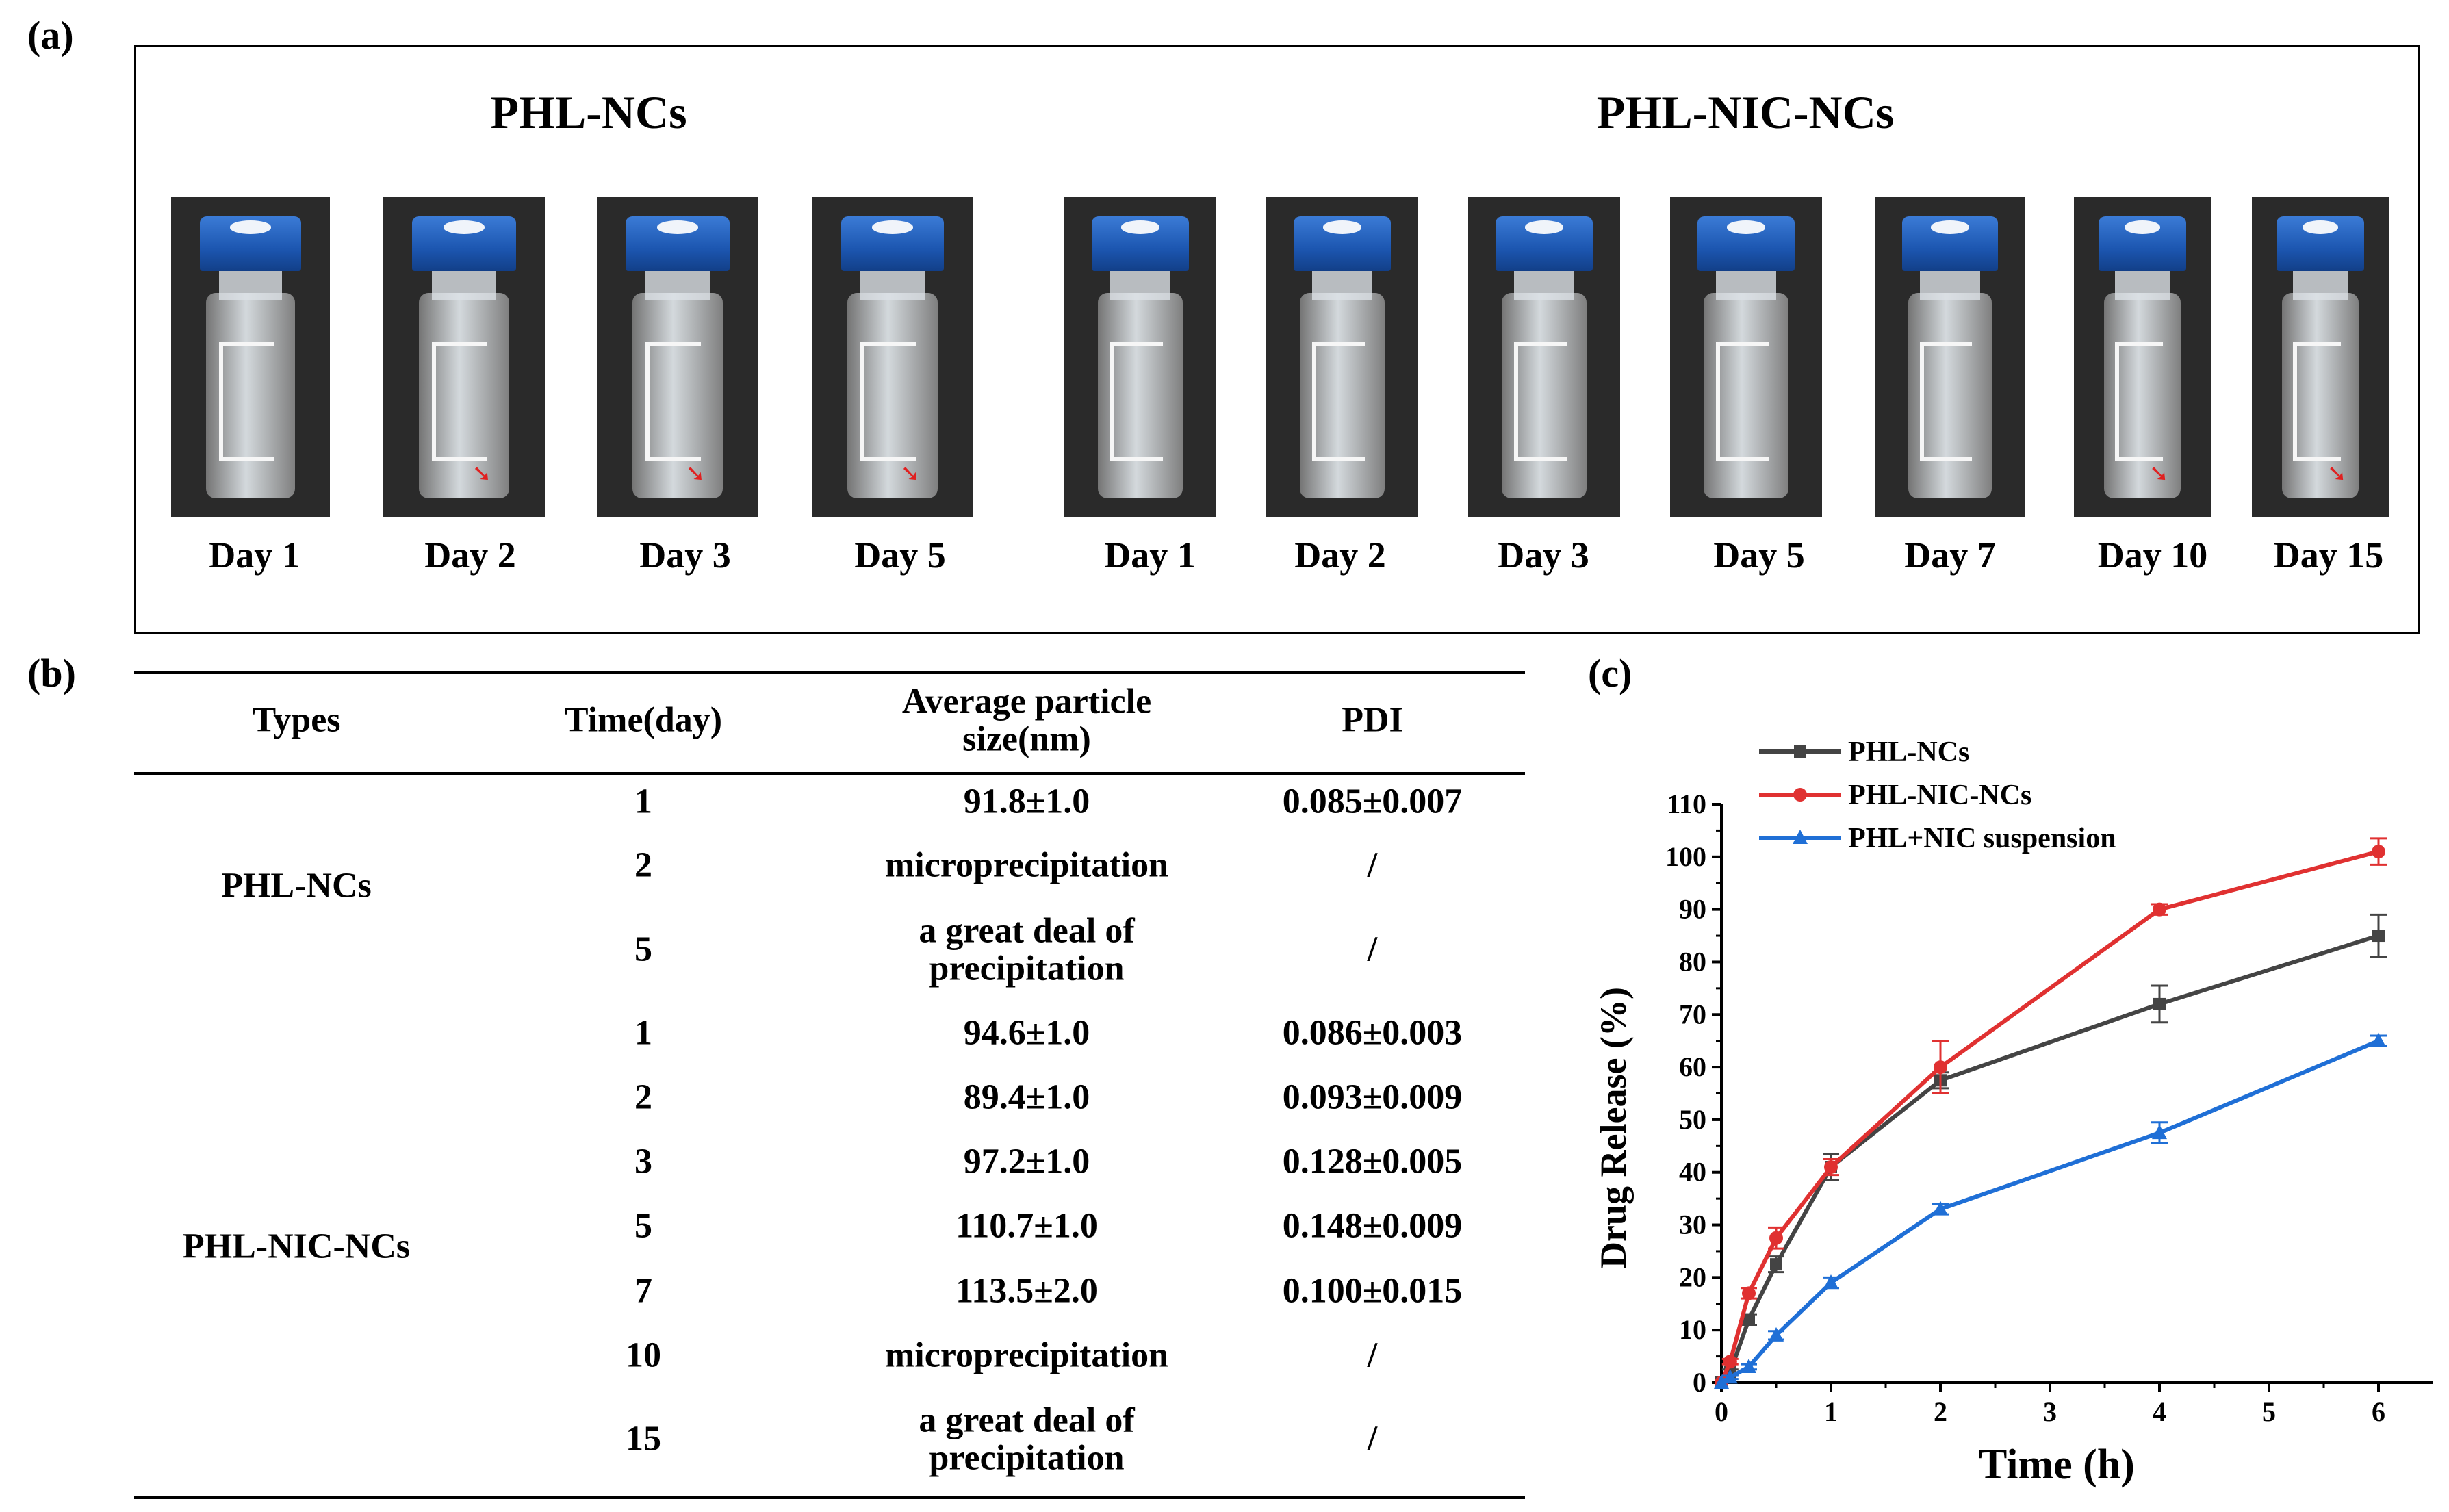 Image resolution: width=2449 pixels, height=1512 pixels. Describe the element at coordinates (1026, 701) in the screenshot. I see `header-size-line1: Average particle` at that location.